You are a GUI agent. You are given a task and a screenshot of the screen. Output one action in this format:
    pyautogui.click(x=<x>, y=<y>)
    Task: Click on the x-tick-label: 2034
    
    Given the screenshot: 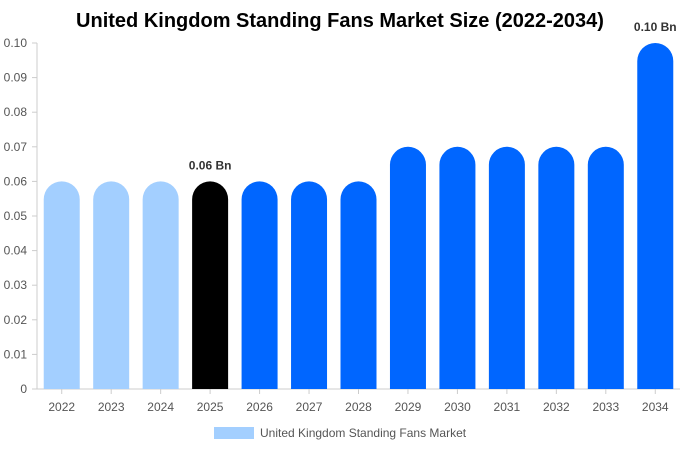 What is the action you would take?
    pyautogui.click(x=655, y=407)
    